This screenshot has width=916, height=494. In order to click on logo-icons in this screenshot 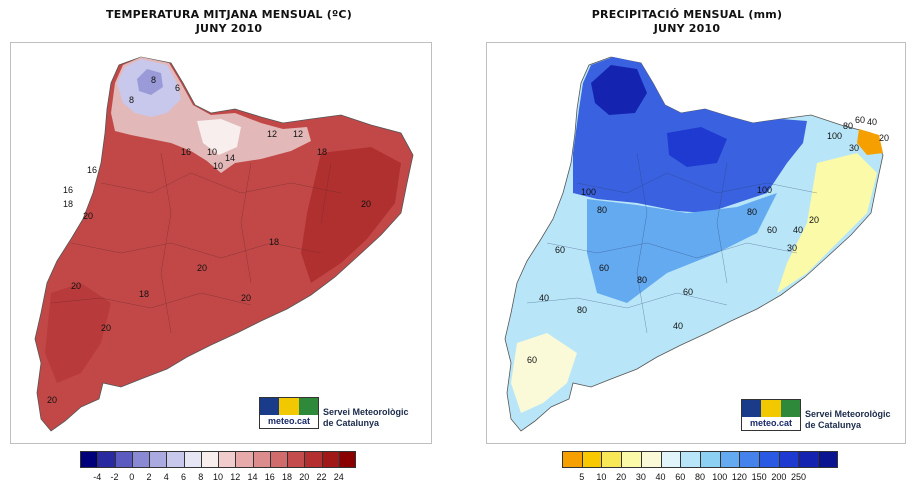, I will do `click(289, 406)`.